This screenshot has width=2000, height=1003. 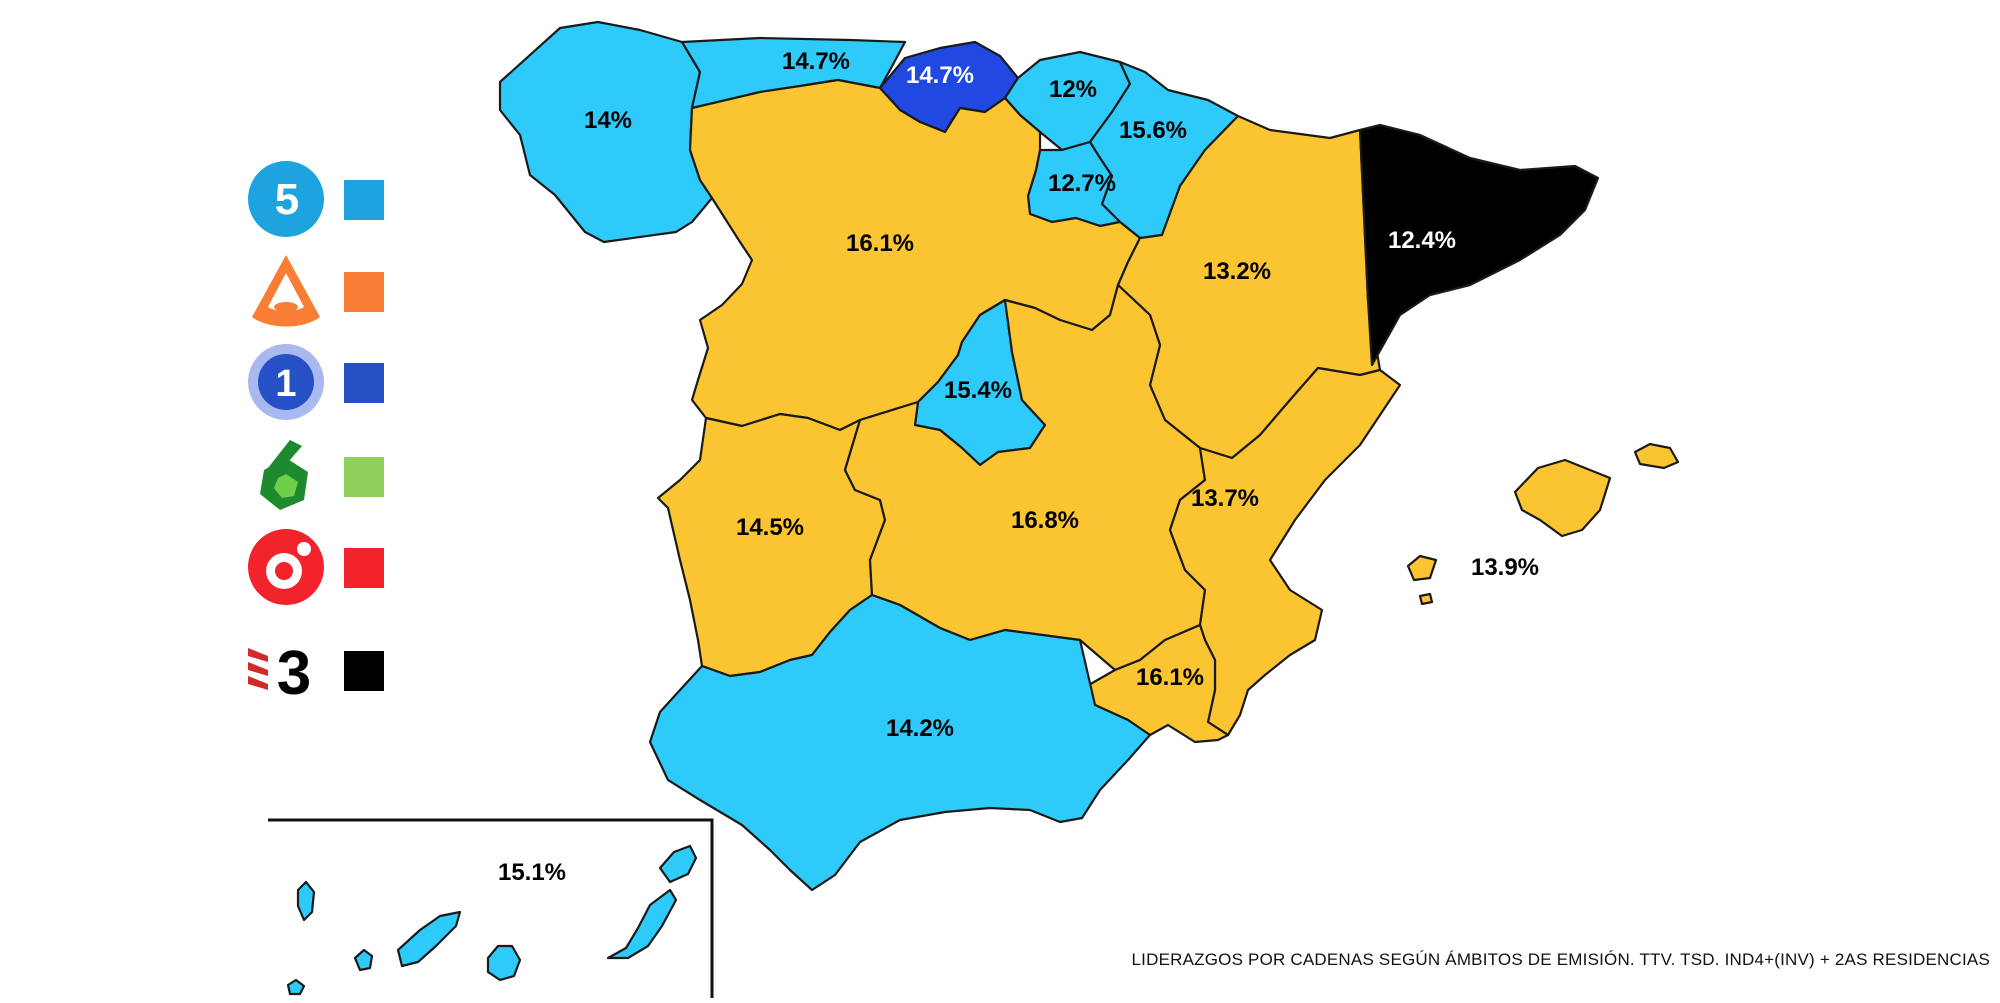 I want to click on value-label-navarra: 15.6%, so click(x=1153, y=130).